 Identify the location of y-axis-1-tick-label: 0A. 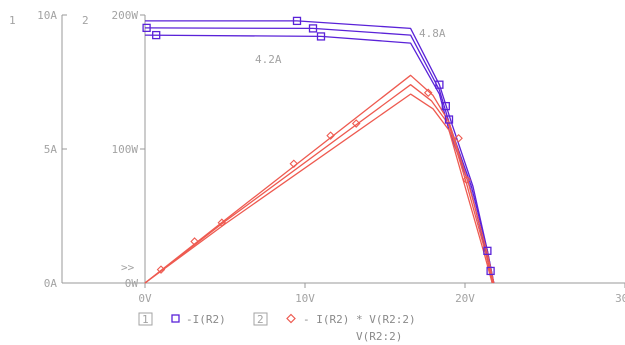
(51, 283).